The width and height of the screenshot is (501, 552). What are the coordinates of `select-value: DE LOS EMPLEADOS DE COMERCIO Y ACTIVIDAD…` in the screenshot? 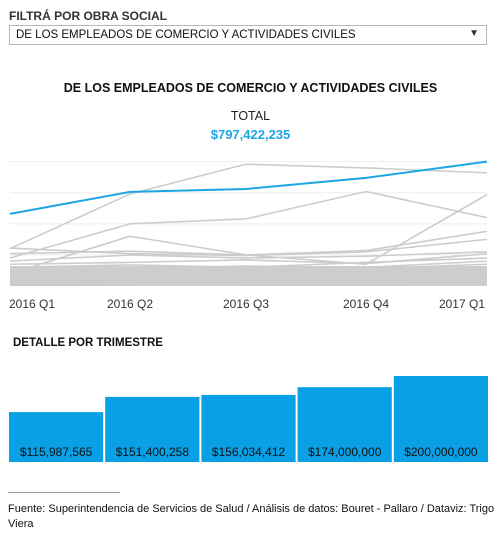 It's located at (186, 35).